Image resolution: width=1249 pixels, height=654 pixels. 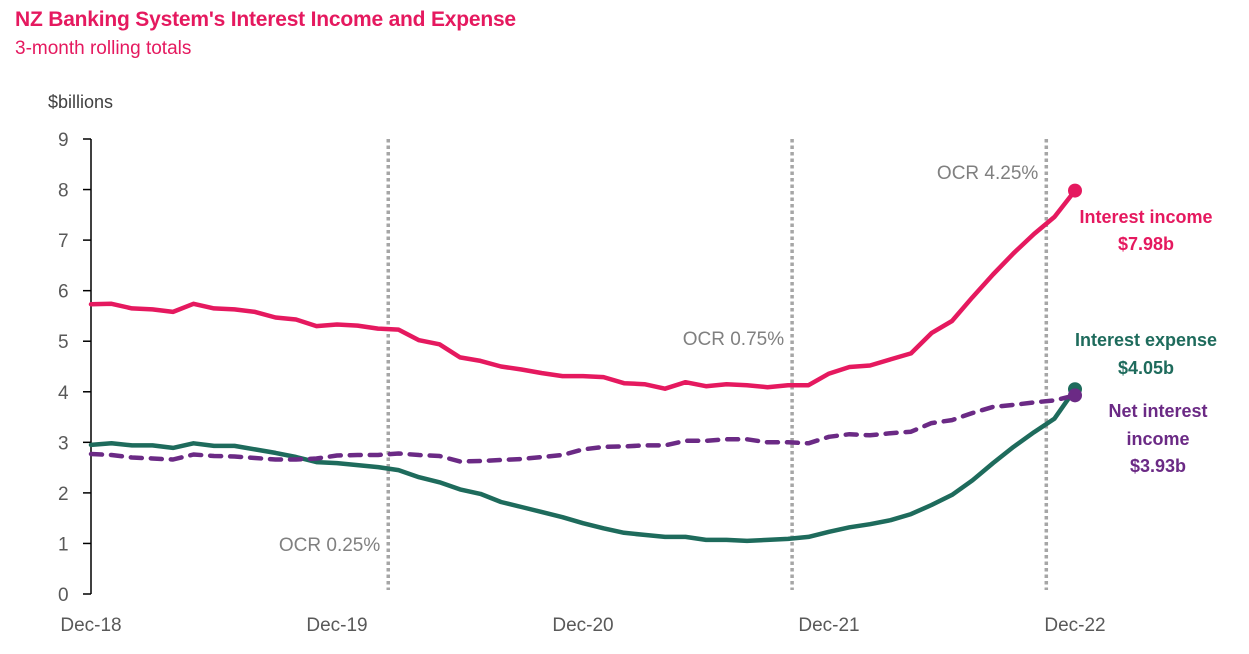 I want to click on ocr-label: OCR 0.25%, so click(x=329, y=545).